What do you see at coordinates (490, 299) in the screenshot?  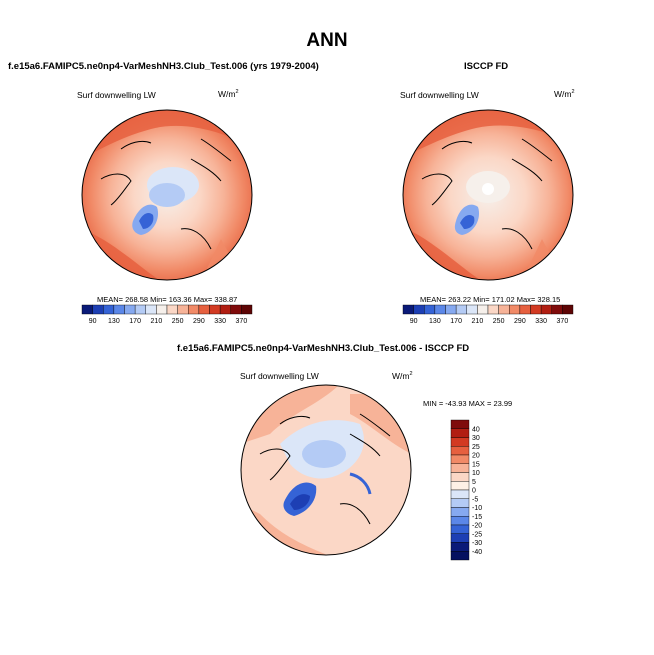 I see `stats-obs: MEAN= 263.22 Min= 171.02 Max= 328.15` at bounding box center [490, 299].